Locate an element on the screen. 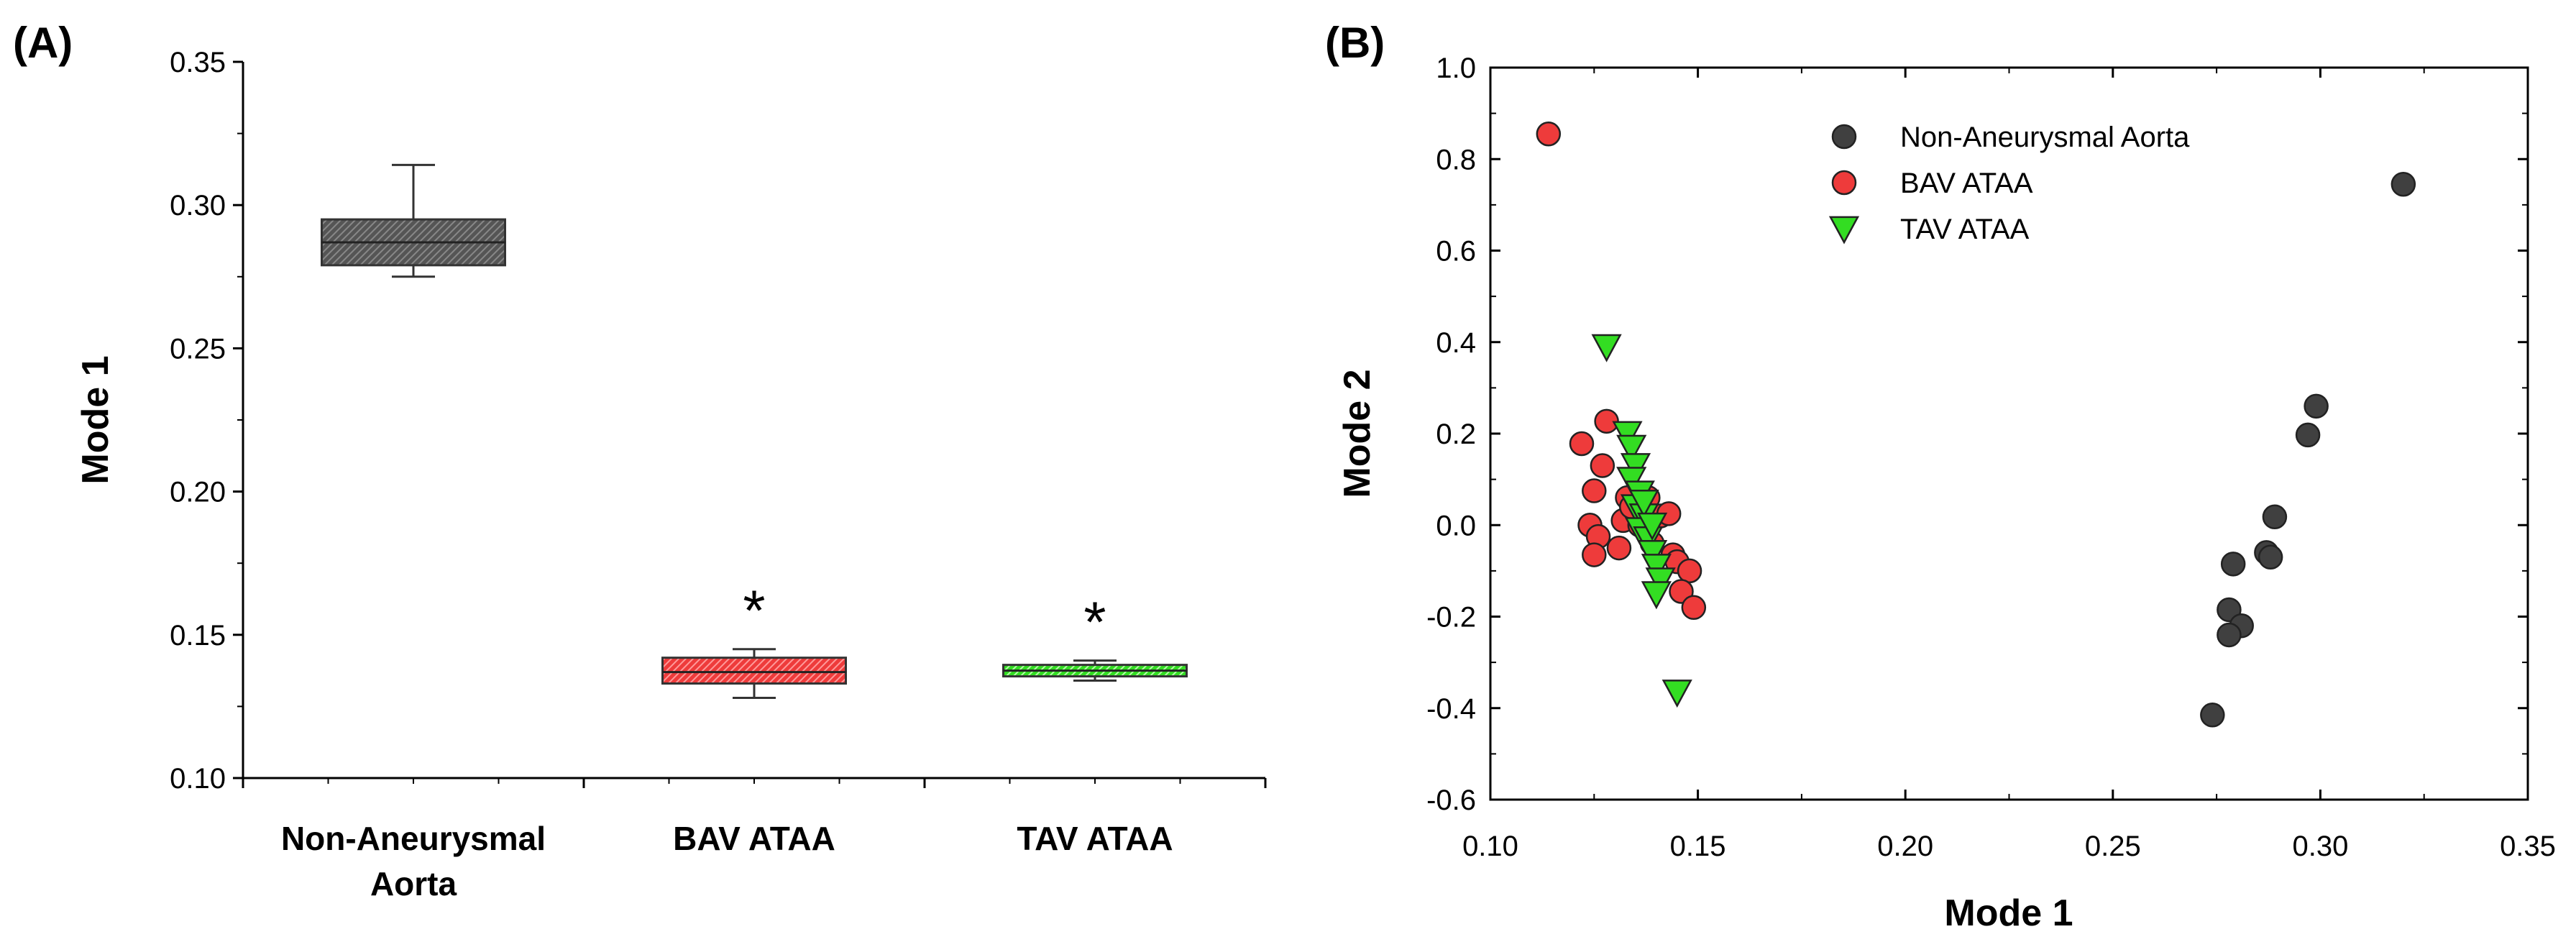 The image size is (2576, 942). panel-a-y-axis-title: Mode 1 is located at coordinates (95, 419).